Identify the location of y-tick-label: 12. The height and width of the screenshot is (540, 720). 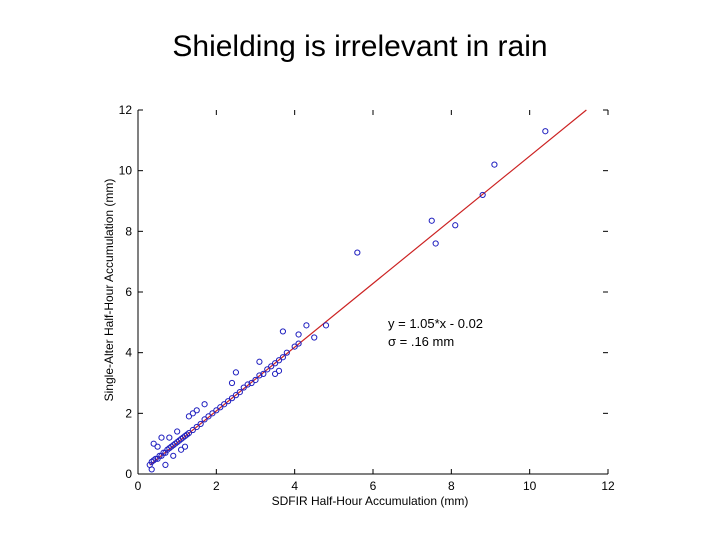
(126, 110).